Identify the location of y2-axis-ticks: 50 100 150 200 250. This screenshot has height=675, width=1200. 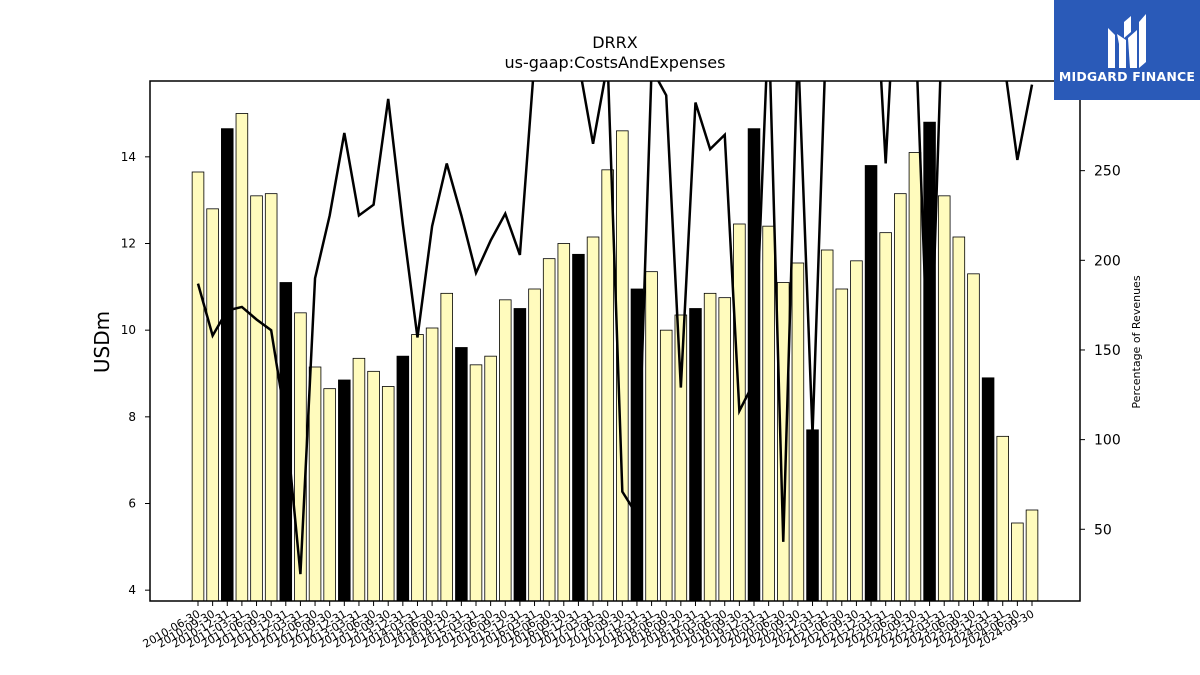
(1100, 351).